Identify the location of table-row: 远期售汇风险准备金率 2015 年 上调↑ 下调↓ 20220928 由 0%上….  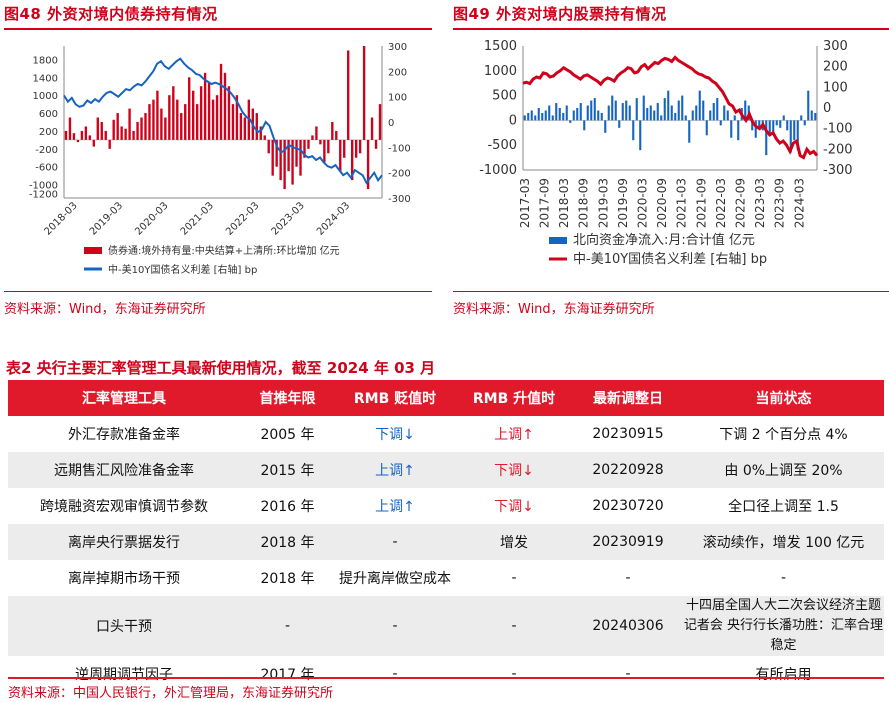
(446, 470).